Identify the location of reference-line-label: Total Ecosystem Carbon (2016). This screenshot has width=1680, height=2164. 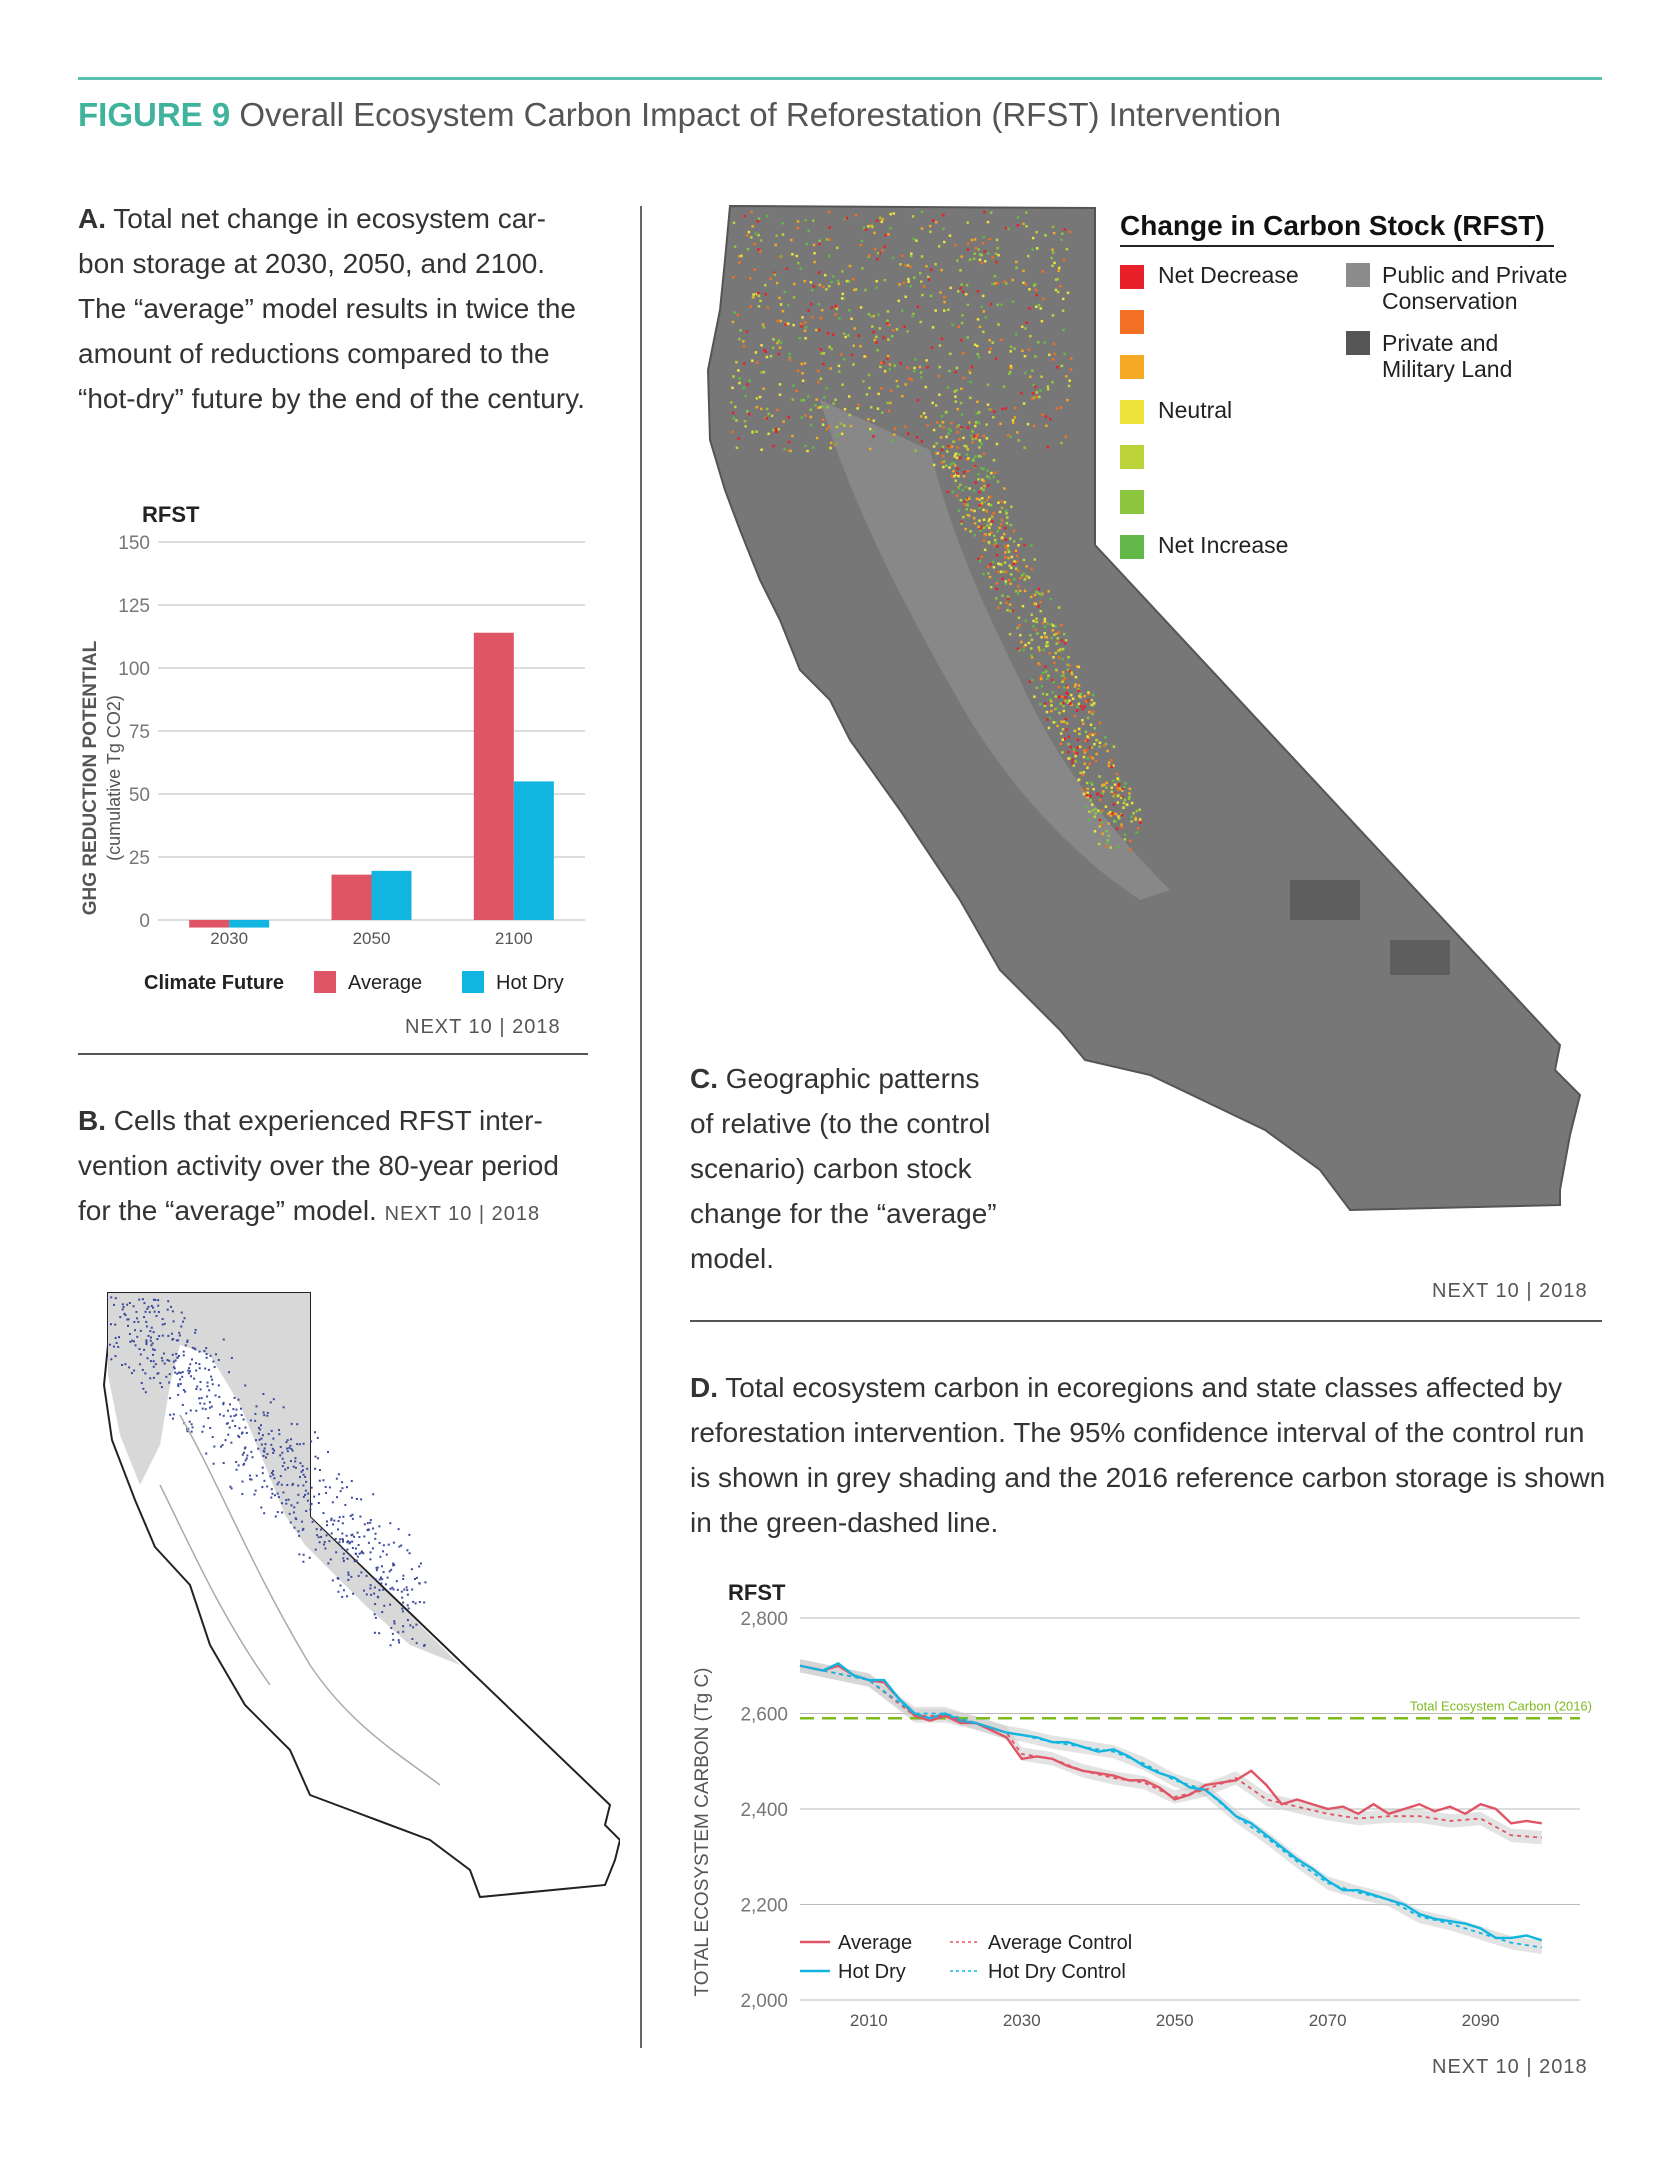
(1501, 1705).